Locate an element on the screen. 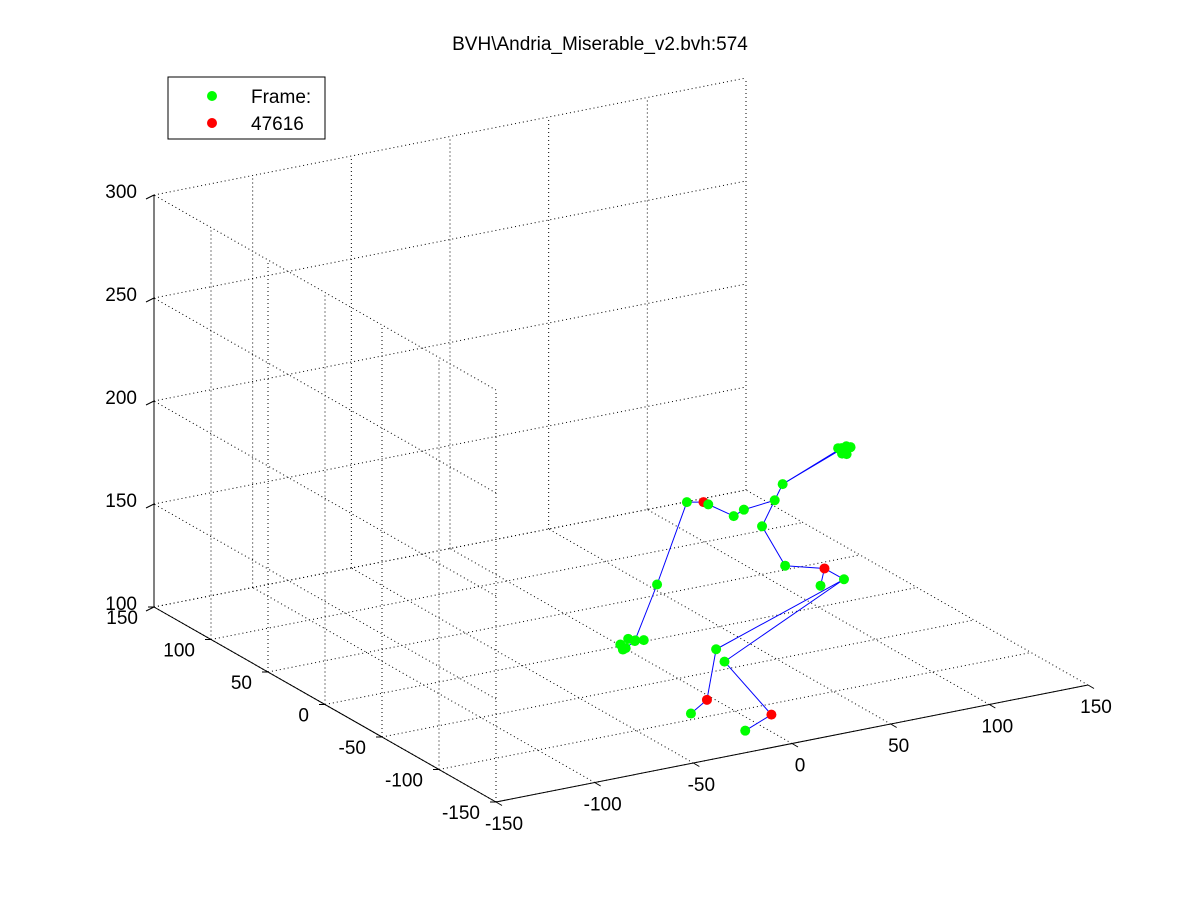 This screenshot has height=901, width=1201. legend-marker-number is located at coordinates (212, 123).